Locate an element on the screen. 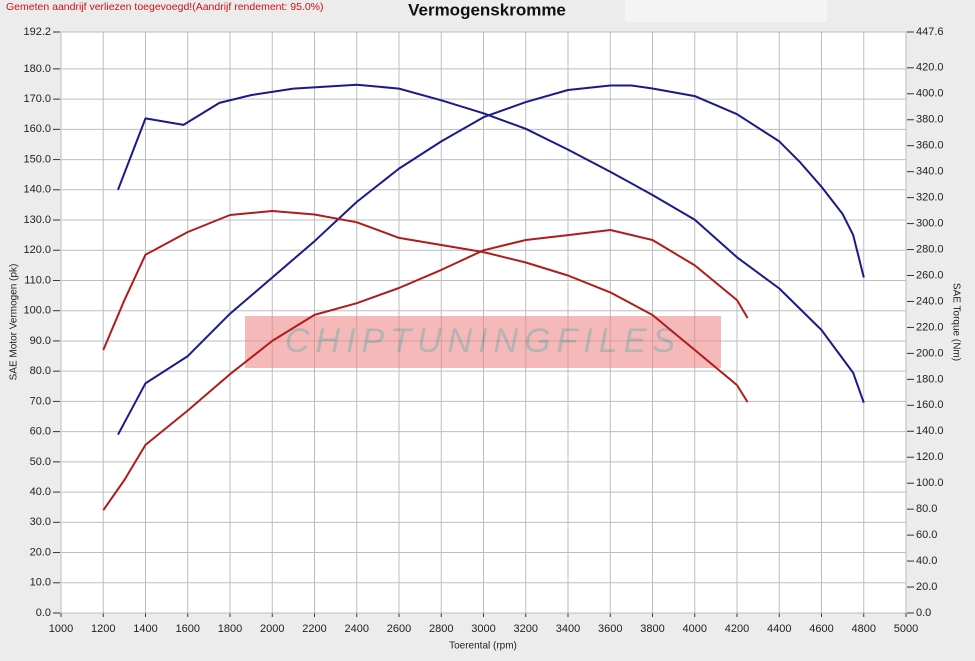  blank-box is located at coordinates (726, 11).